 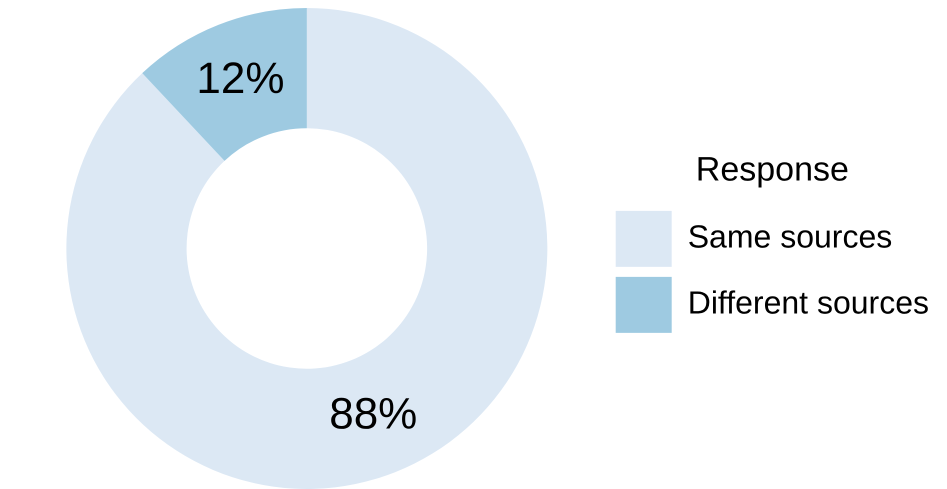 What do you see at coordinates (240, 78) in the screenshot?
I see `data-label: 12%` at bounding box center [240, 78].